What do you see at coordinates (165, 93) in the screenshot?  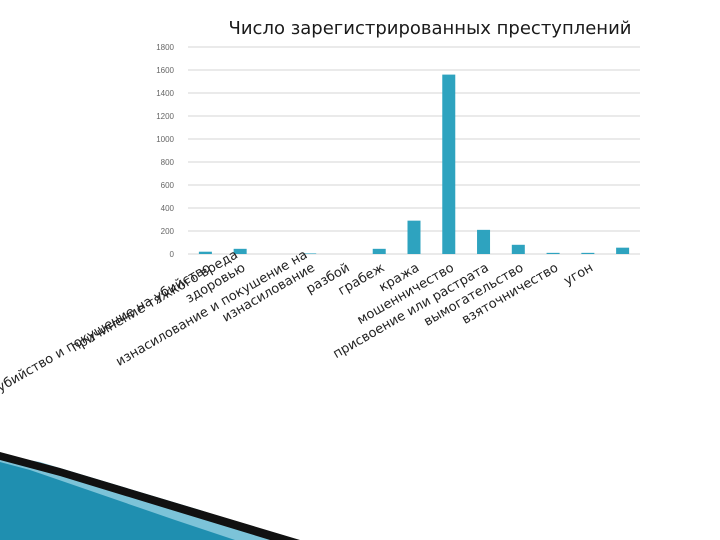 I see `y-tick-label: 1400` at bounding box center [165, 93].